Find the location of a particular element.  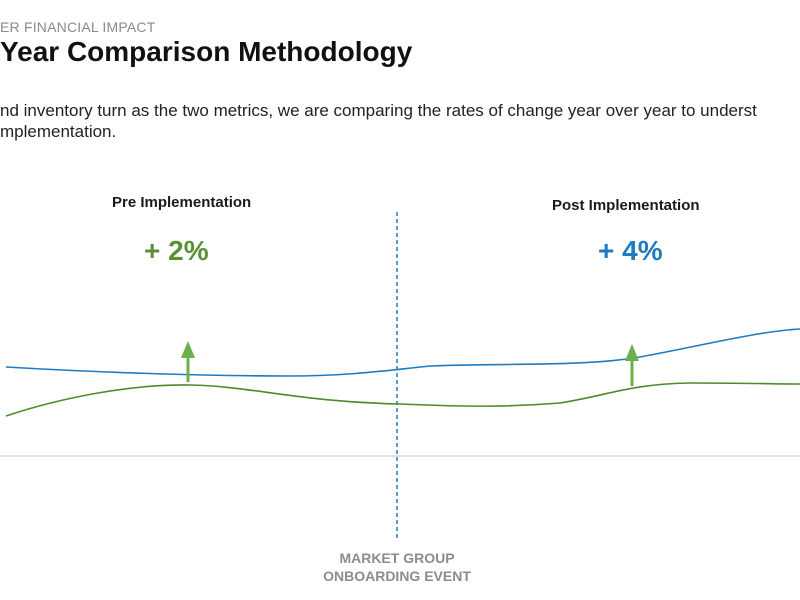

post-implementation-label: Post Implementation is located at coordinates (626, 205).